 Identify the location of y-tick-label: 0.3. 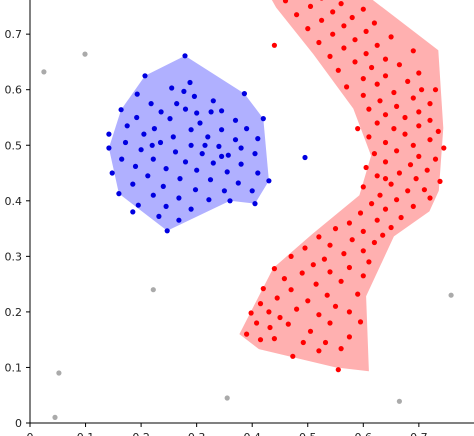
(14, 256).